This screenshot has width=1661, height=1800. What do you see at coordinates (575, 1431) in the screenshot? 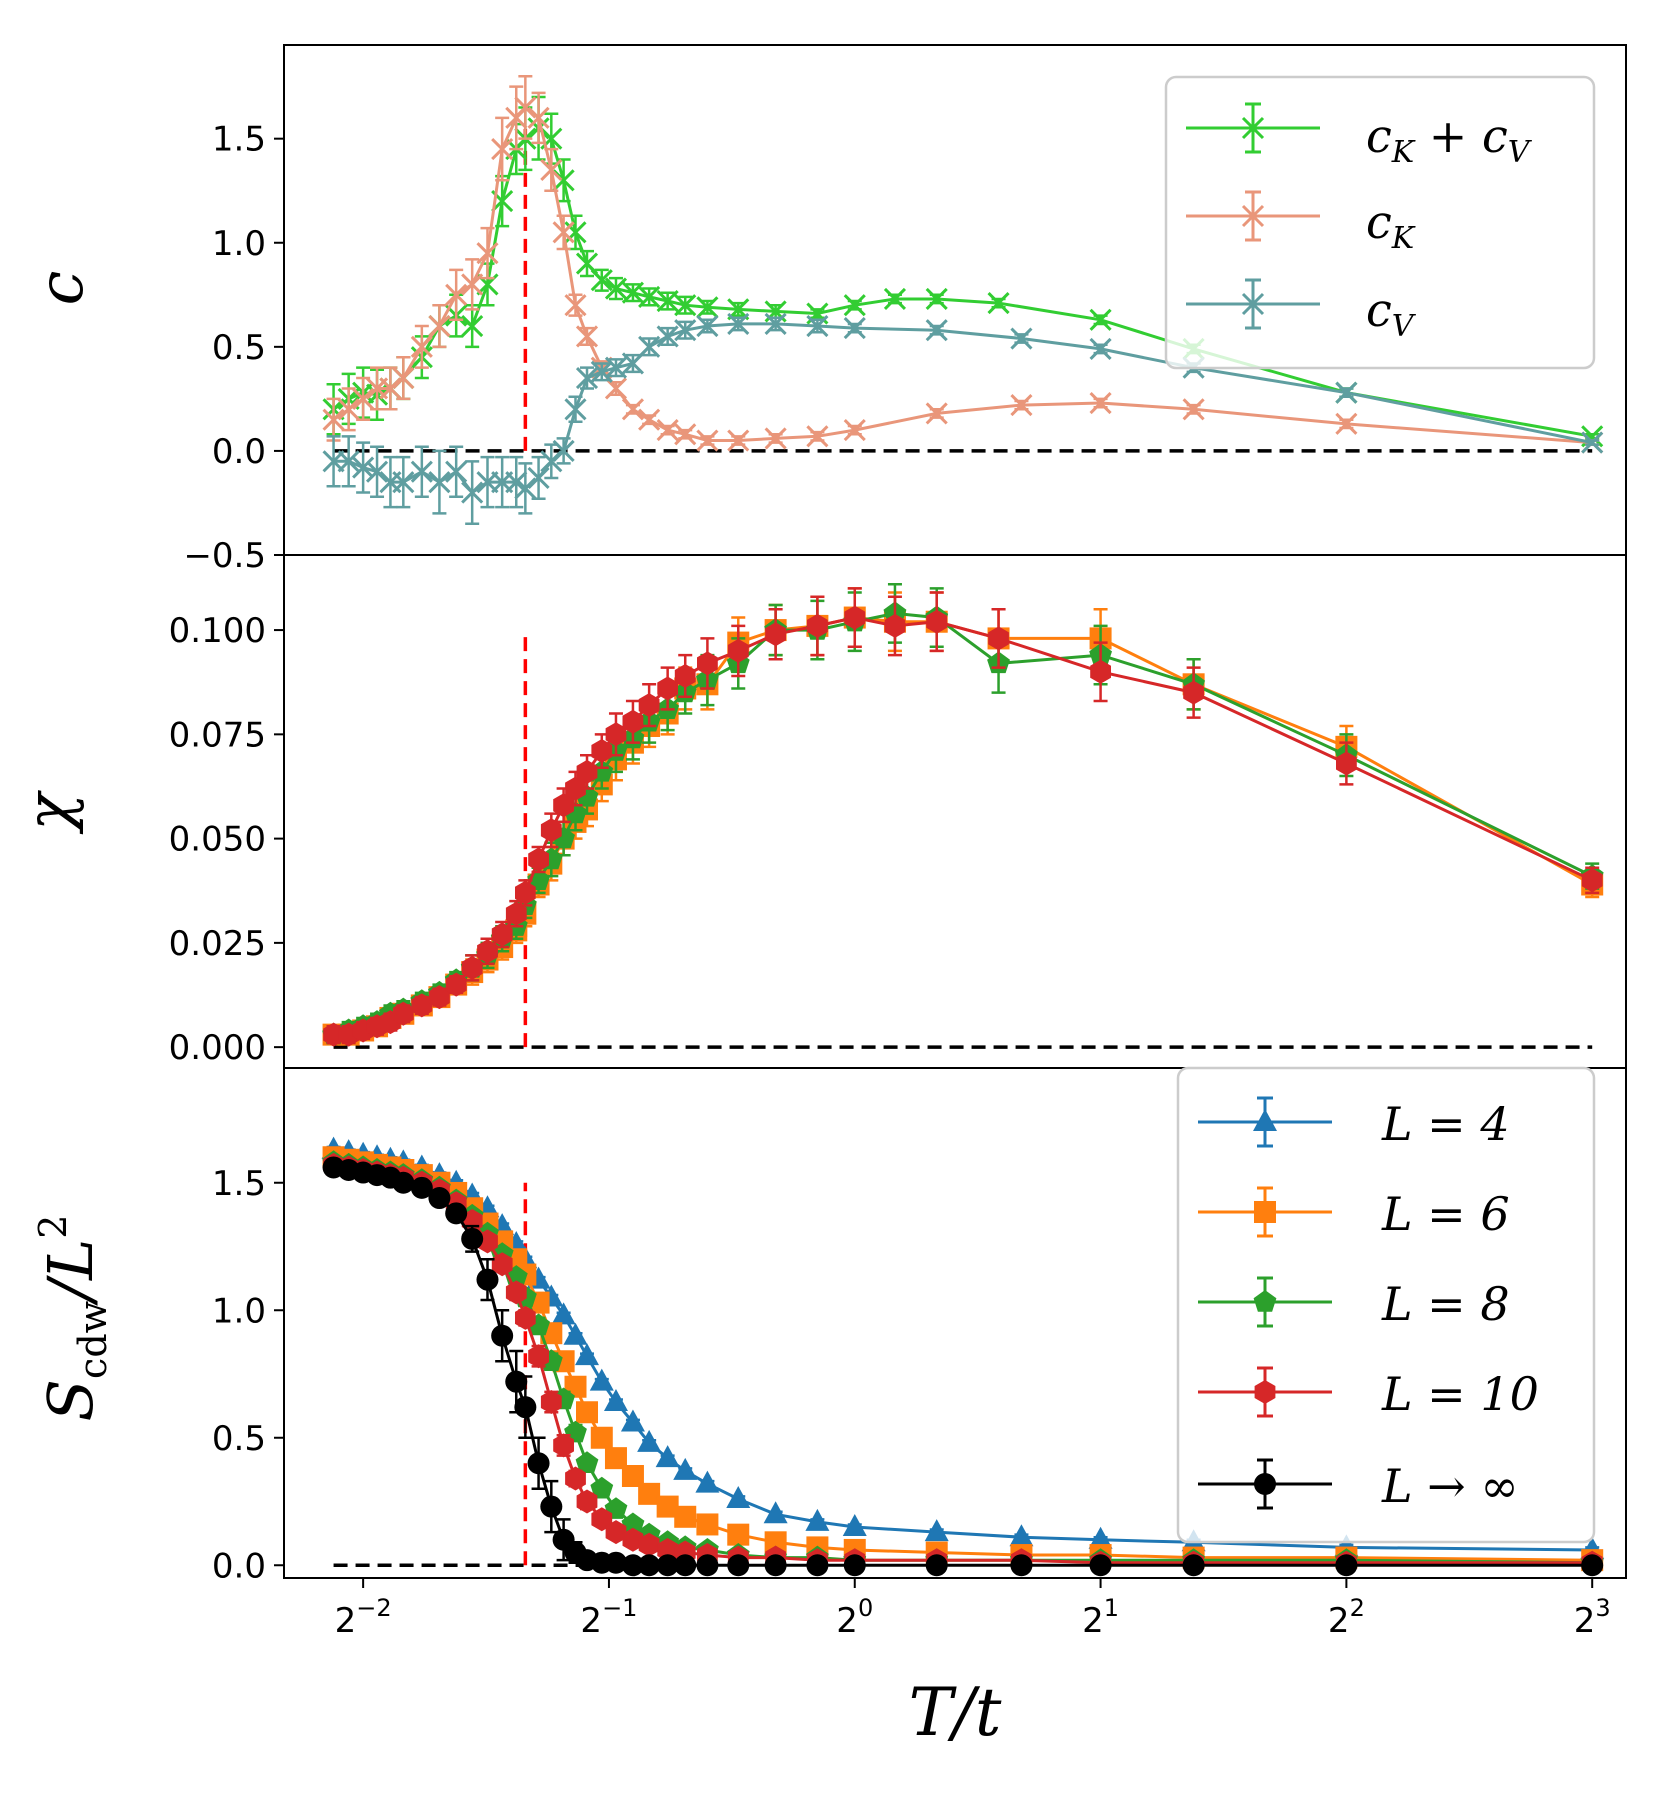
I see `series-L8-point` at bounding box center [575, 1431].